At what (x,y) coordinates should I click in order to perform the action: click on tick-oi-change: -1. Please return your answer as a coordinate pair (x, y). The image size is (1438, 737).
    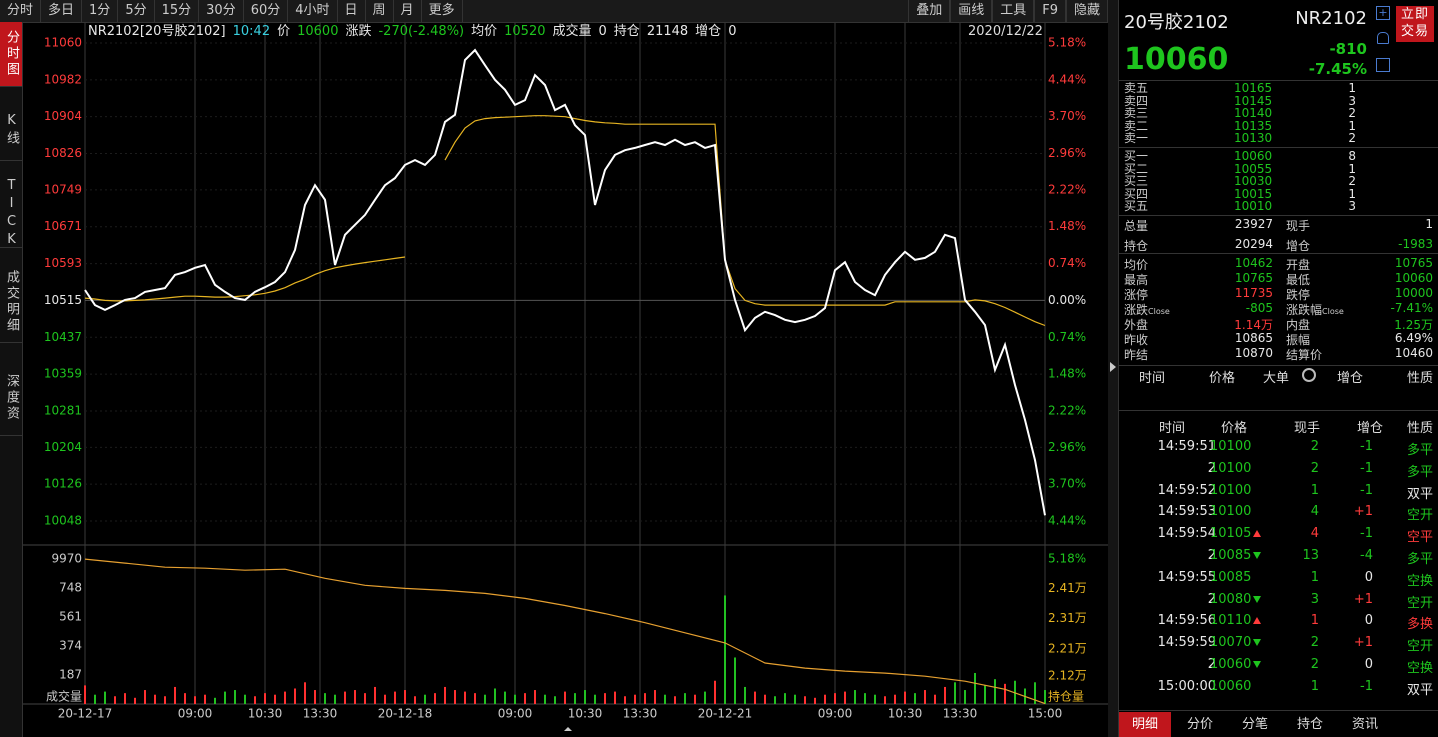
    Looking at the image, I should click on (1366, 490).